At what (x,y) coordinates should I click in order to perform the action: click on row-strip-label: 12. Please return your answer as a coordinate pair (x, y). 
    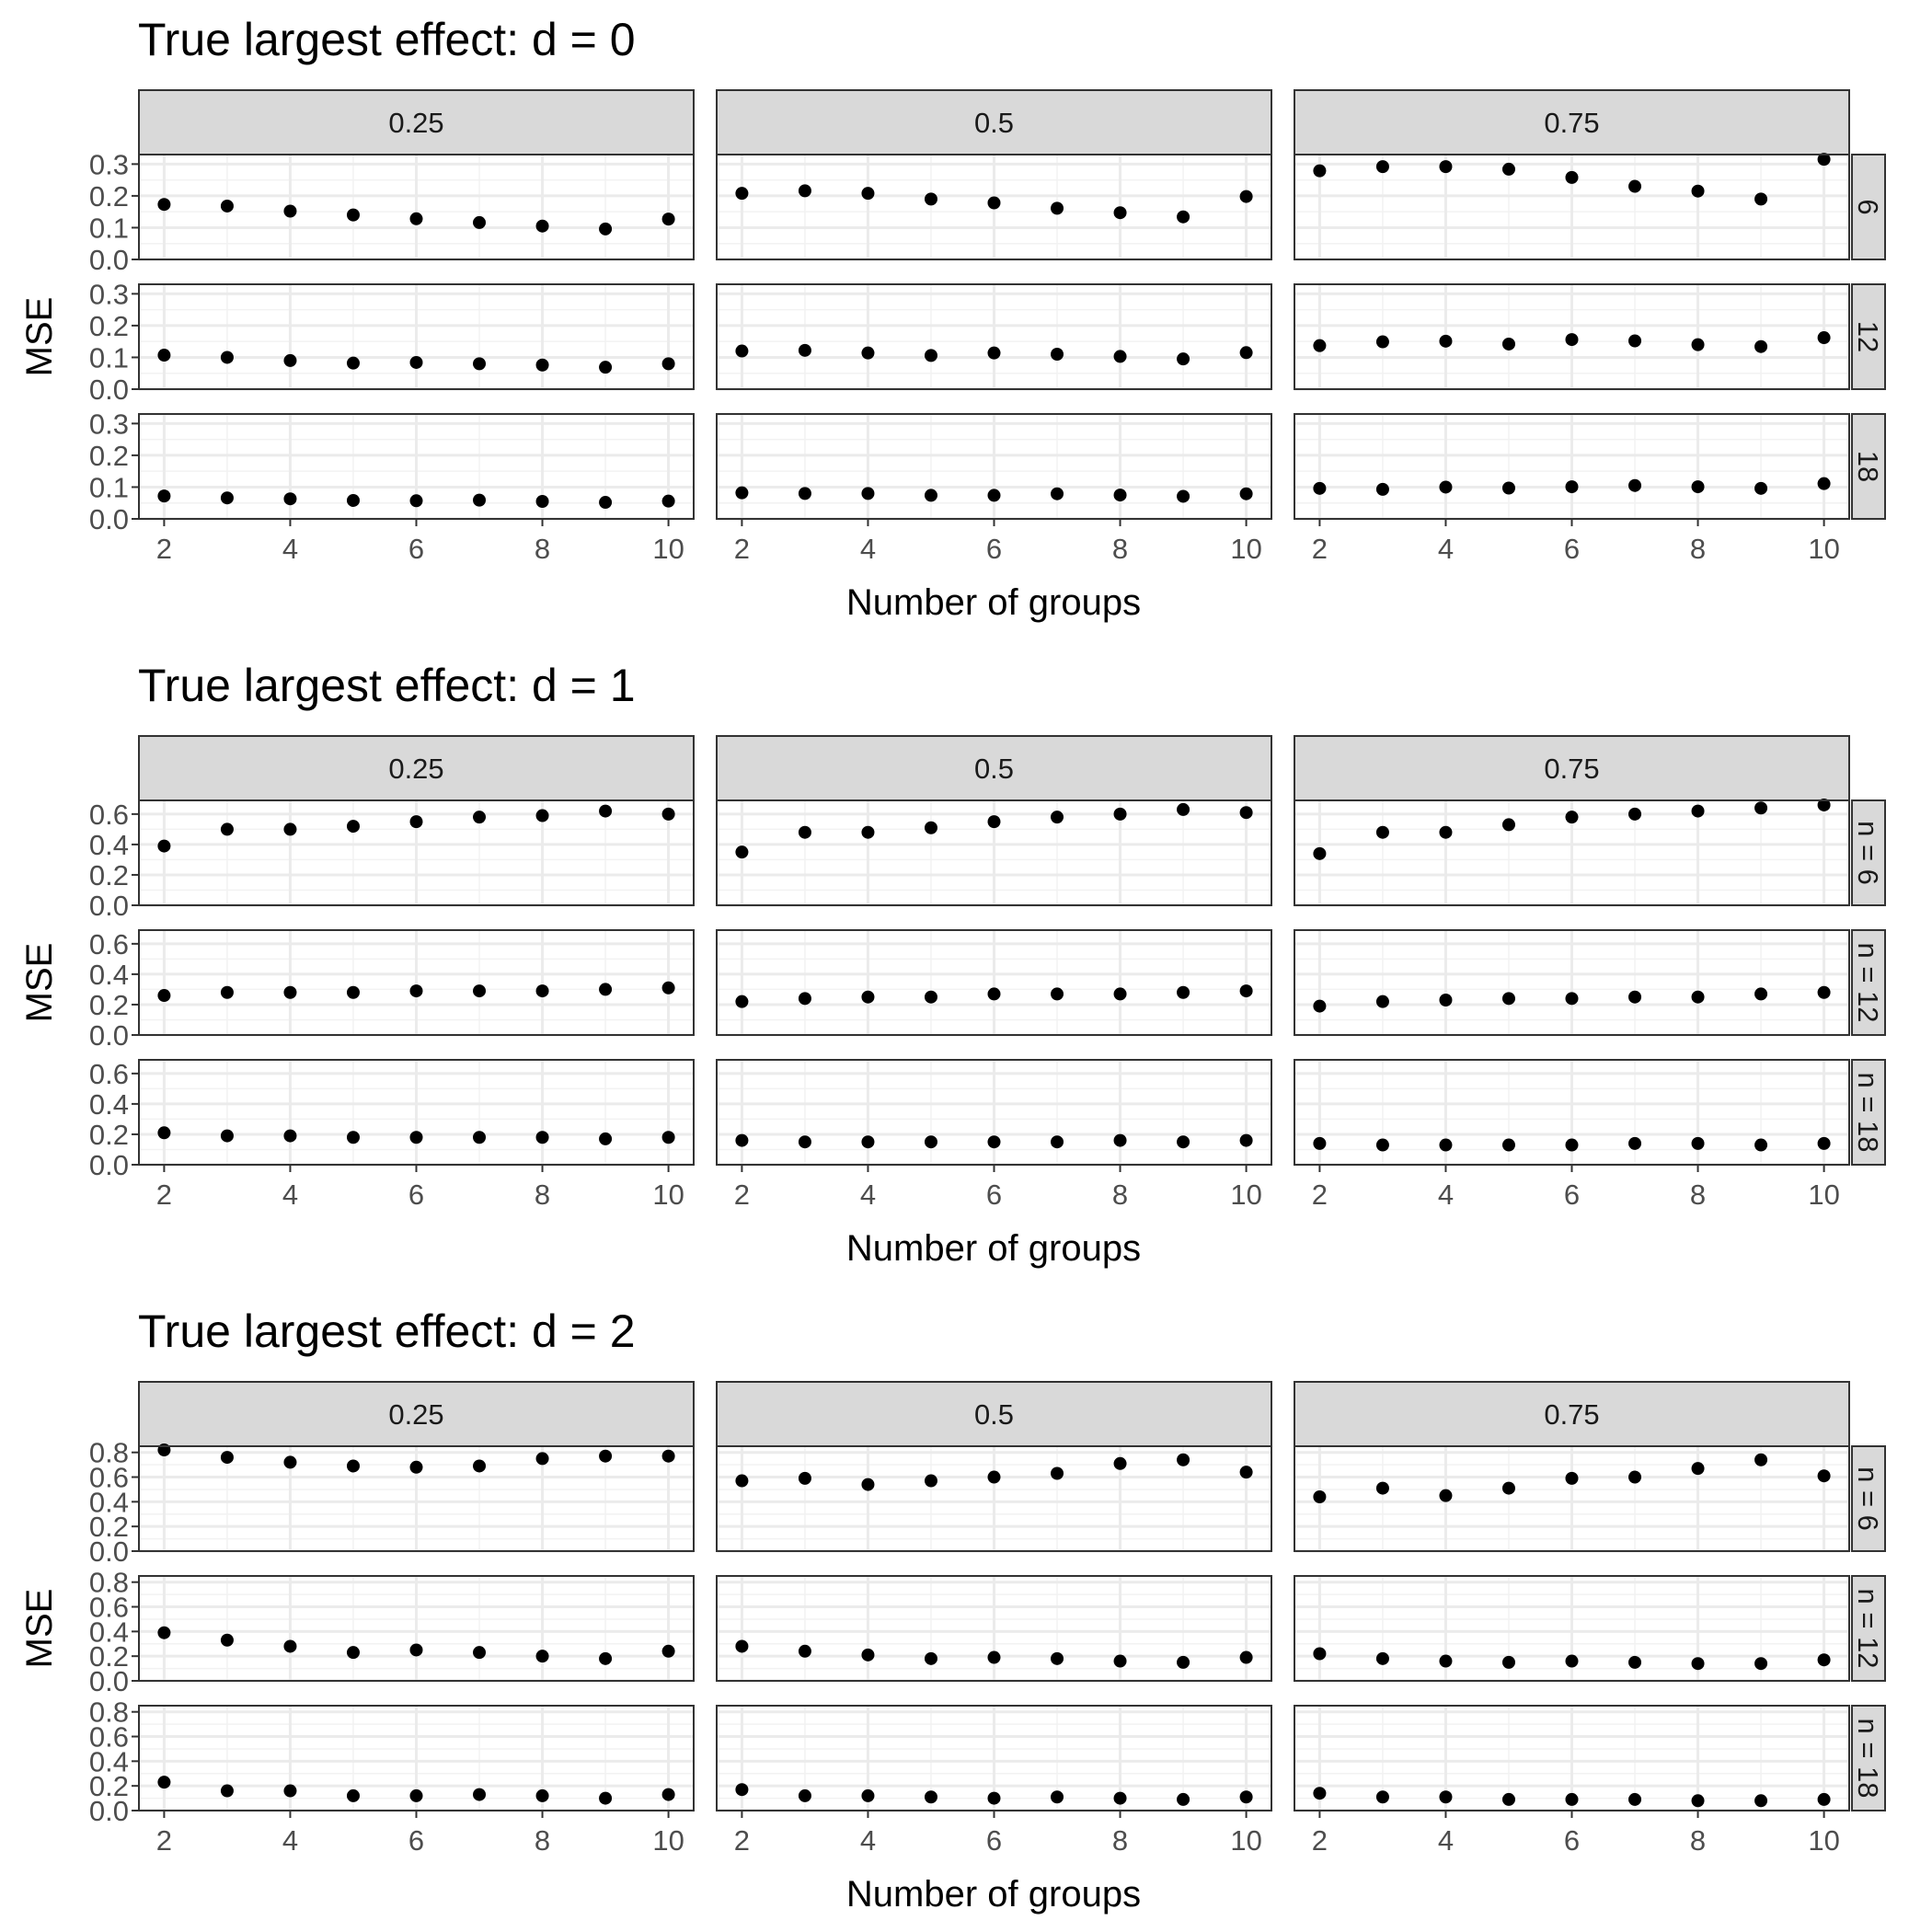
    Looking at the image, I should click on (1868, 336).